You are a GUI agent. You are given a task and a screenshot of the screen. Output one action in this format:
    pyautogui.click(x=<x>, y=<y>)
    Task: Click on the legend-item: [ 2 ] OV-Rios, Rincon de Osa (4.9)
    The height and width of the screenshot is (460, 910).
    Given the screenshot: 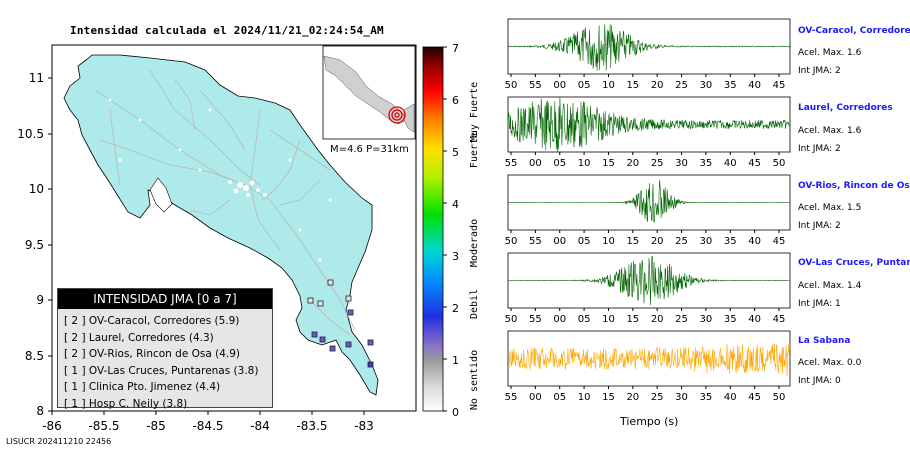 What is the action you would take?
    pyautogui.click(x=152, y=354)
    